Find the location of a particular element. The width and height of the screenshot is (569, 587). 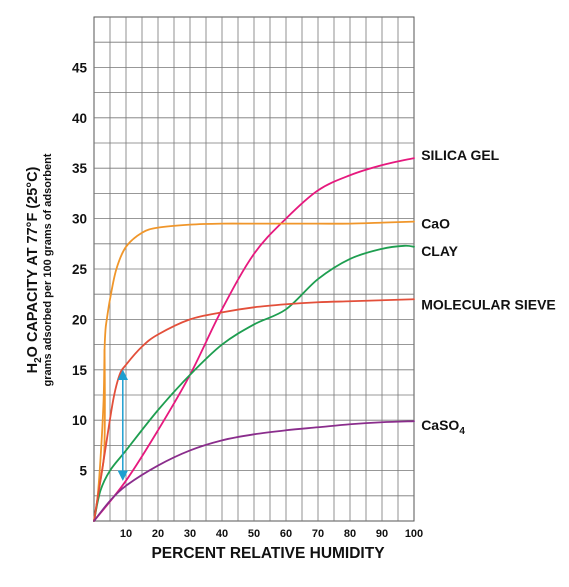

y-tick-label: 45 is located at coordinates (80, 67).